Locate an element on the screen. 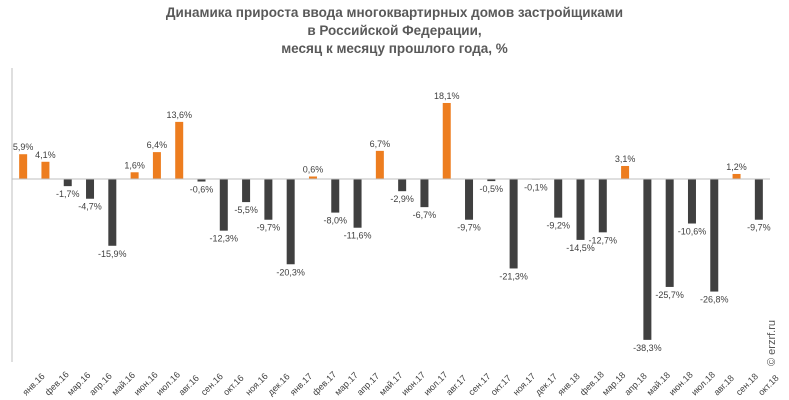  x-tick-label: июн.17 is located at coordinates (413, 384).